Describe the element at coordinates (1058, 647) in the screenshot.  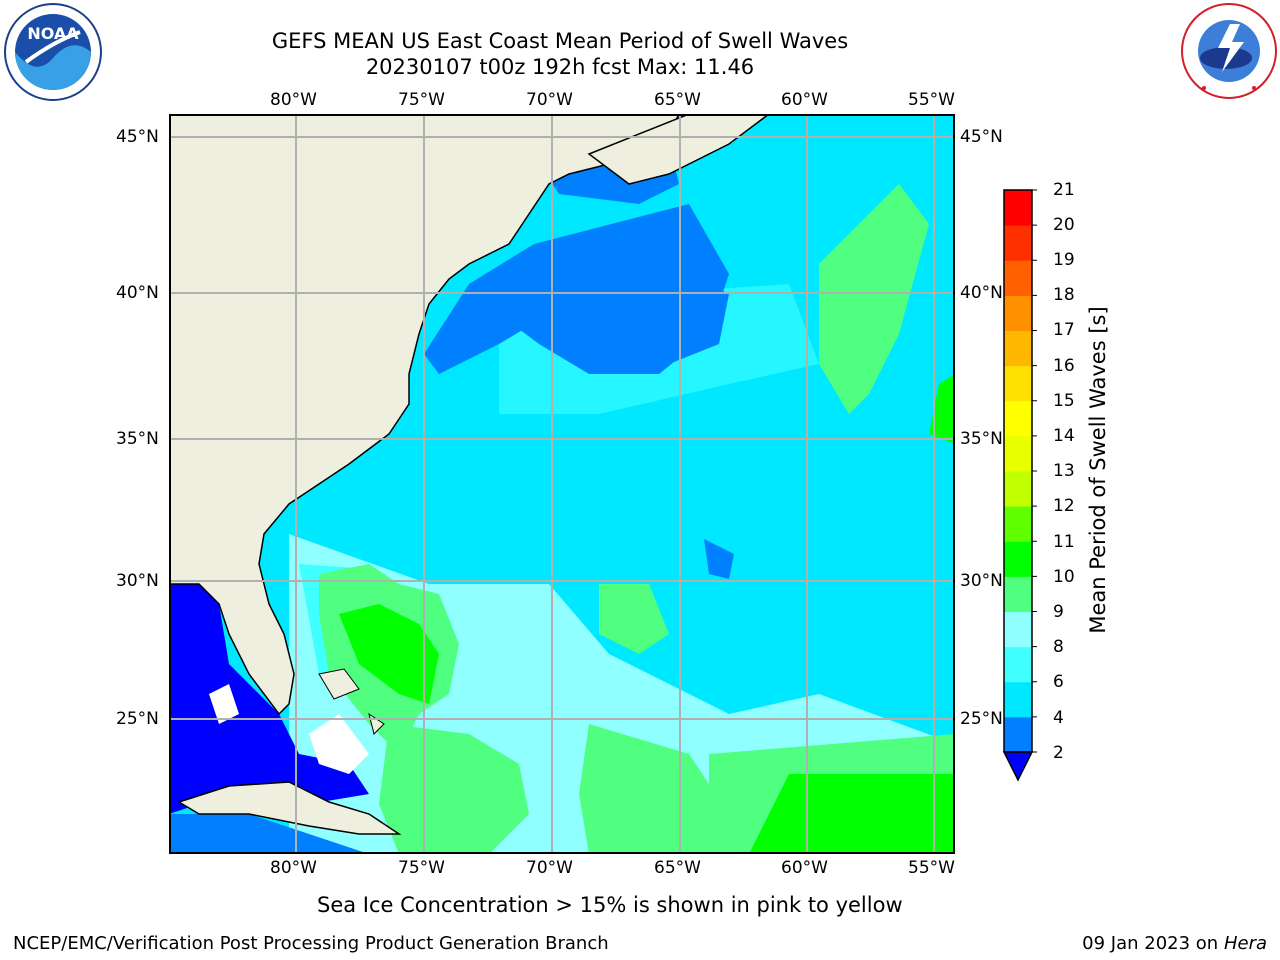
I see `colorbar-tick: 8` at that location.